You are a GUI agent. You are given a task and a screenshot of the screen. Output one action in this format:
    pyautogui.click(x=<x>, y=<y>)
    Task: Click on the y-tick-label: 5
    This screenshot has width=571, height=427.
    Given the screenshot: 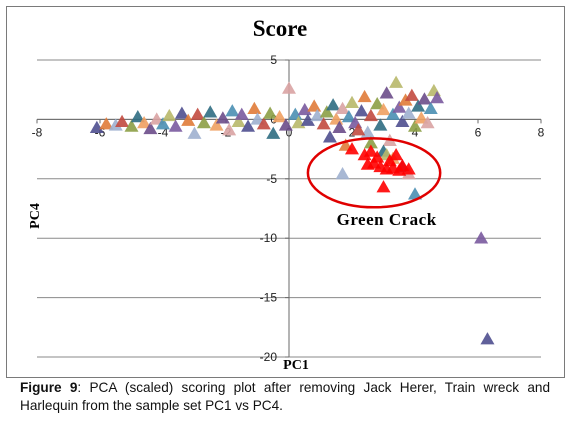 What is the action you would take?
    pyautogui.click(x=273, y=60)
    